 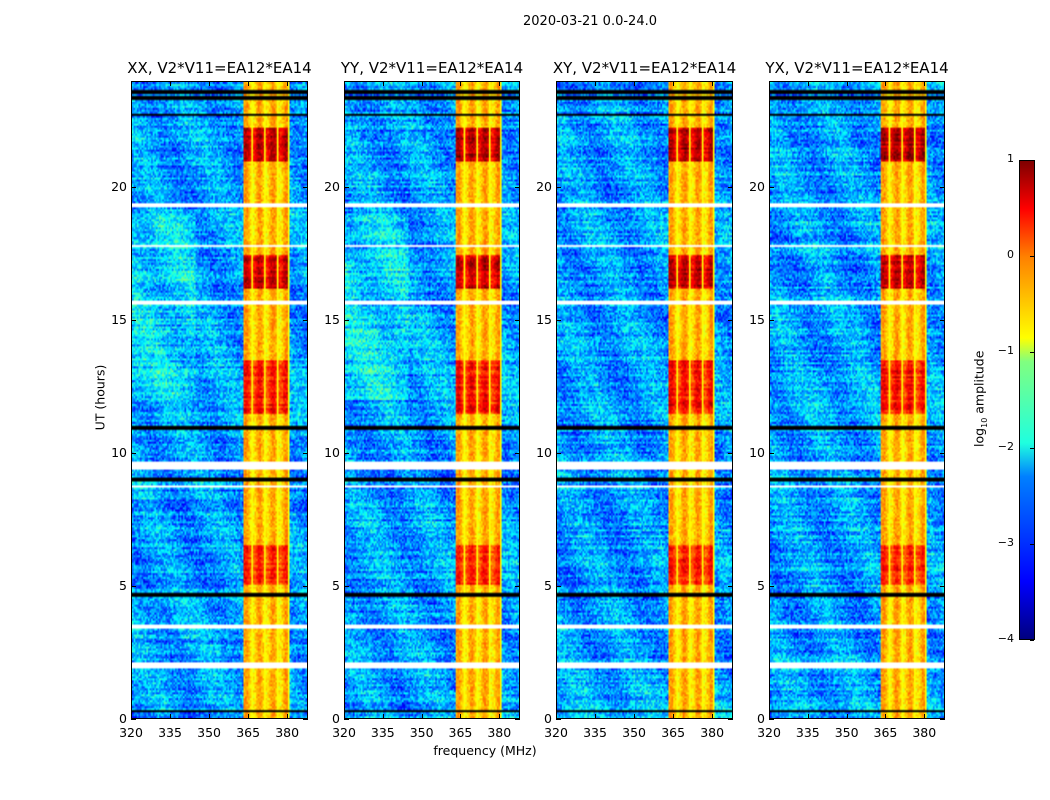 What do you see at coordinates (1027, 400) in the screenshot?
I see `colorbar` at bounding box center [1027, 400].